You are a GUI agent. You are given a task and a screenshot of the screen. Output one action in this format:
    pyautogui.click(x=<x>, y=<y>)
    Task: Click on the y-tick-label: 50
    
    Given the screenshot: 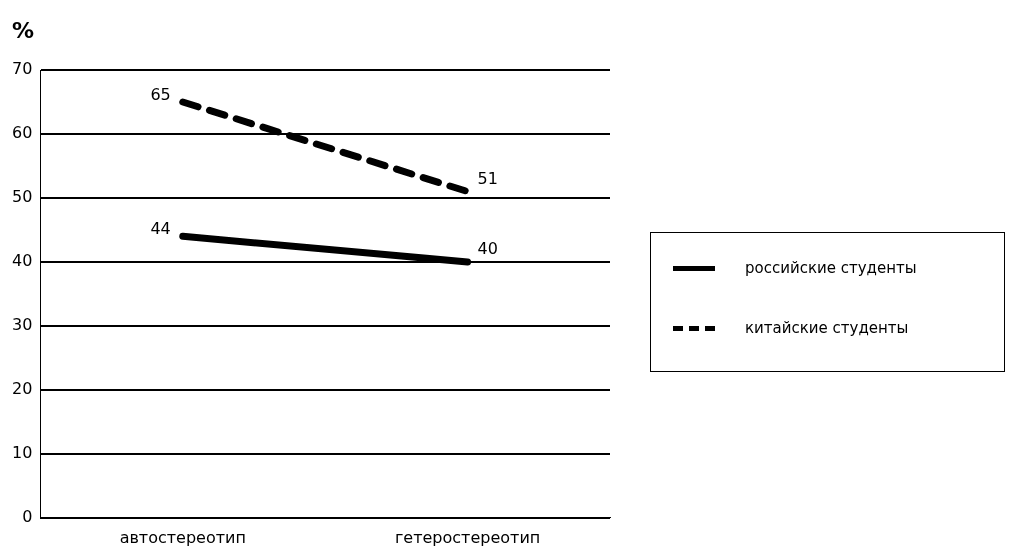 What is the action you would take?
    pyautogui.click(x=22, y=197)
    